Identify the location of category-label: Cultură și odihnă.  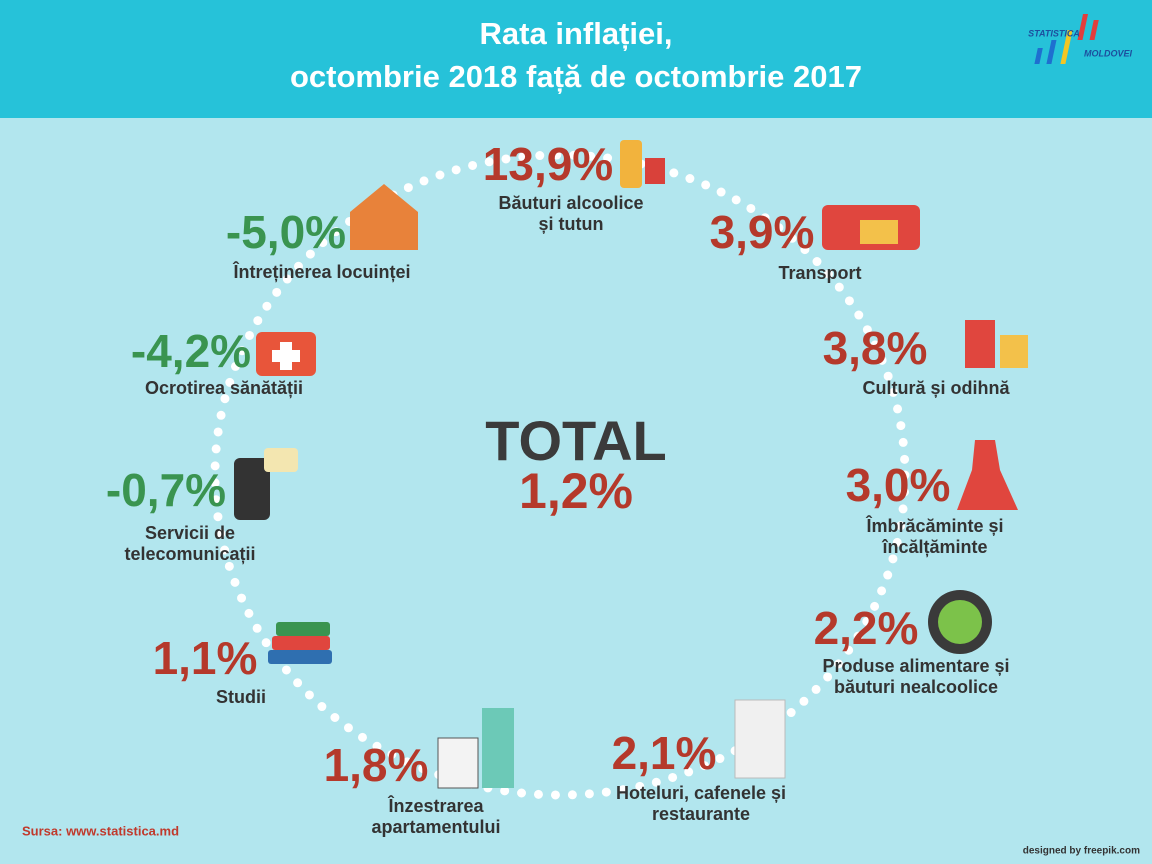
(936, 388).